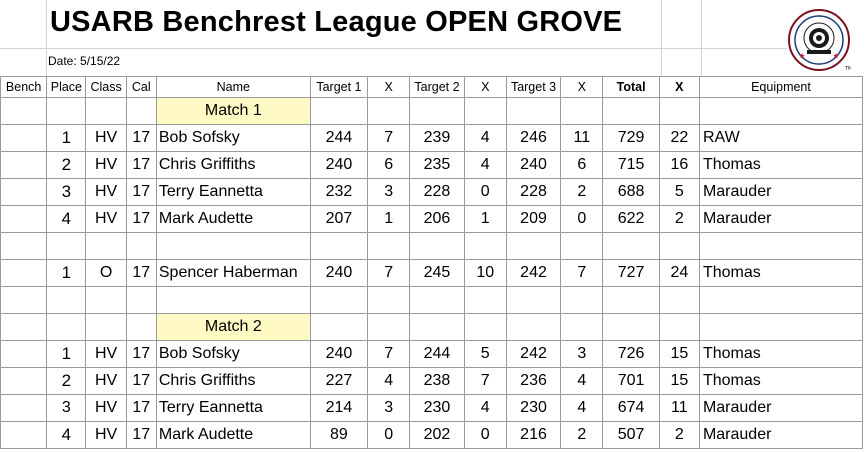 This screenshot has height=452, width=865. Describe the element at coordinates (631, 87) in the screenshot. I see `col-total: Total` at that location.